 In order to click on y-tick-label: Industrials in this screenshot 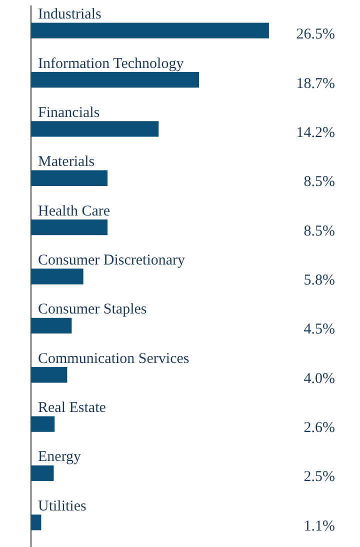, I will do `click(70, 14)`.